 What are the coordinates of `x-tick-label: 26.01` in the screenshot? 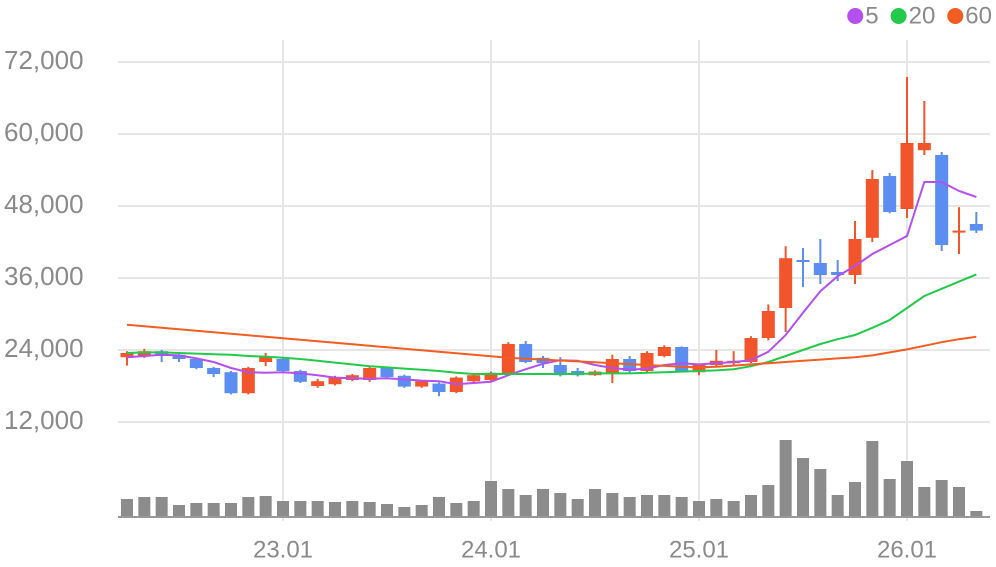 It's located at (907, 549).